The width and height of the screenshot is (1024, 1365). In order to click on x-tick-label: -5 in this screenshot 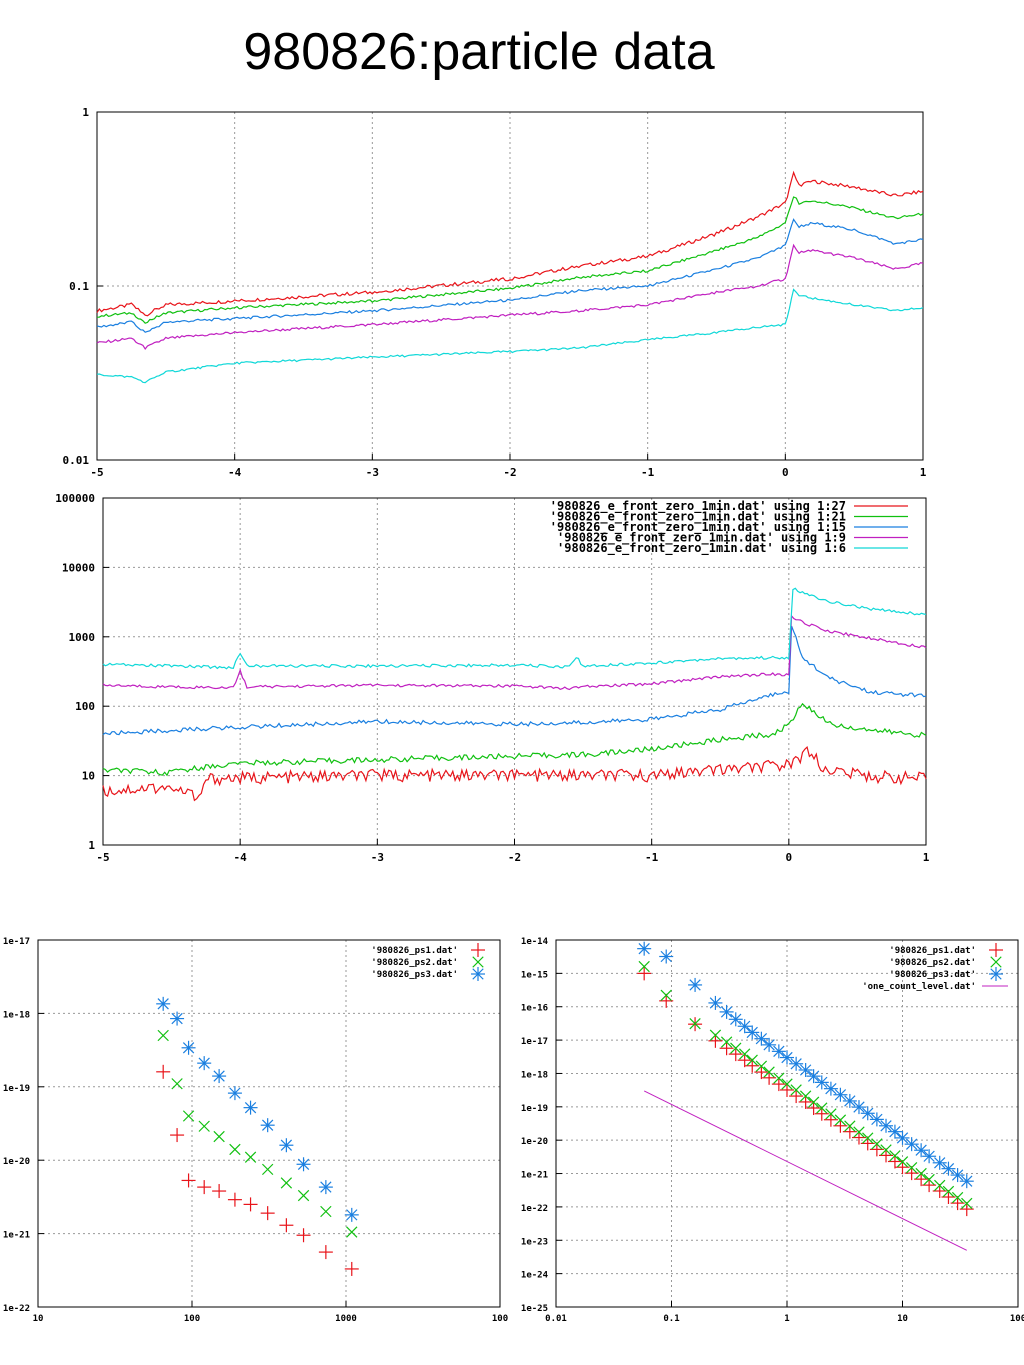, I will do `click(102, 857)`.